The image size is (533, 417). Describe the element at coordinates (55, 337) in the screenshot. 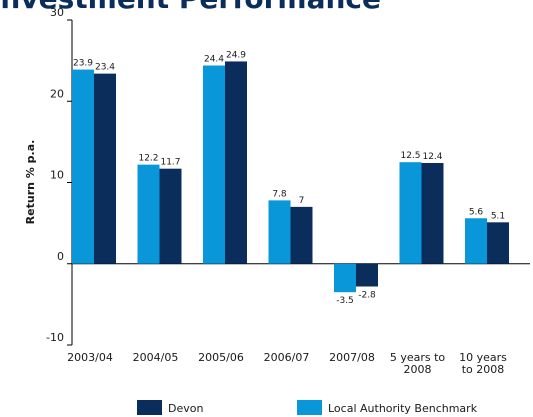

I see `y-tick-label: -10` at that location.